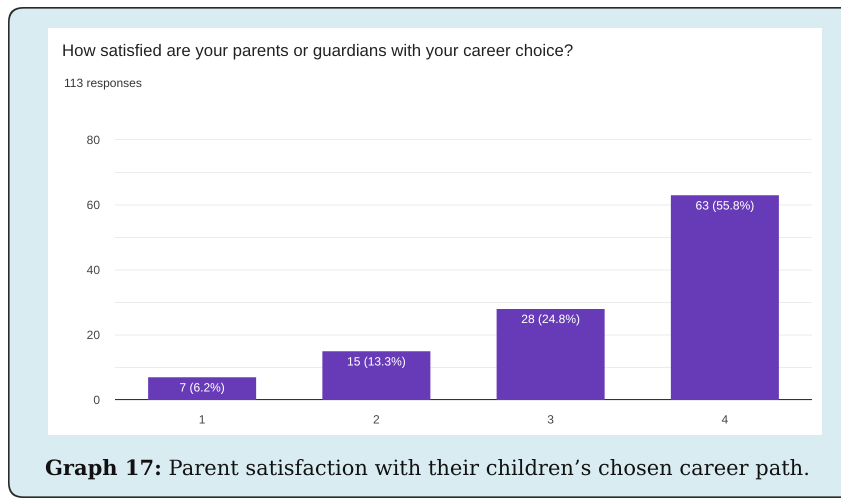 This screenshot has height=500, width=841. What do you see at coordinates (550, 419) in the screenshot?
I see `x-tick-label: 3` at bounding box center [550, 419].